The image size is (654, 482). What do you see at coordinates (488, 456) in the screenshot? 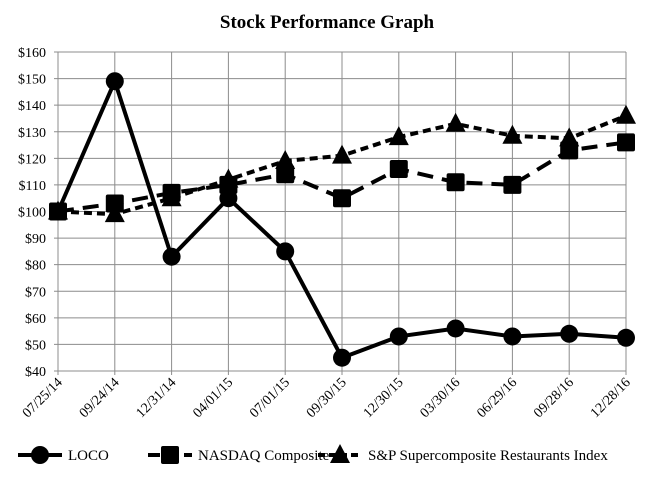
I see `legend-label: S&P Supercomposite Restaurants Index` at bounding box center [488, 456].